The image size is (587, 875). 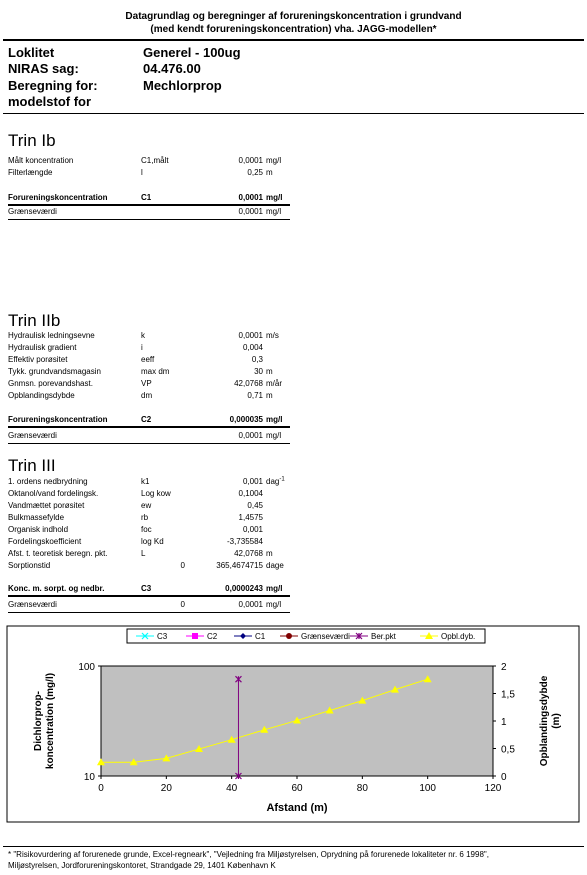 What do you see at coordinates (153, 566) in the screenshot?
I see `param-row: Sorptionstid 0 365,4674715 dage` at bounding box center [153, 566].